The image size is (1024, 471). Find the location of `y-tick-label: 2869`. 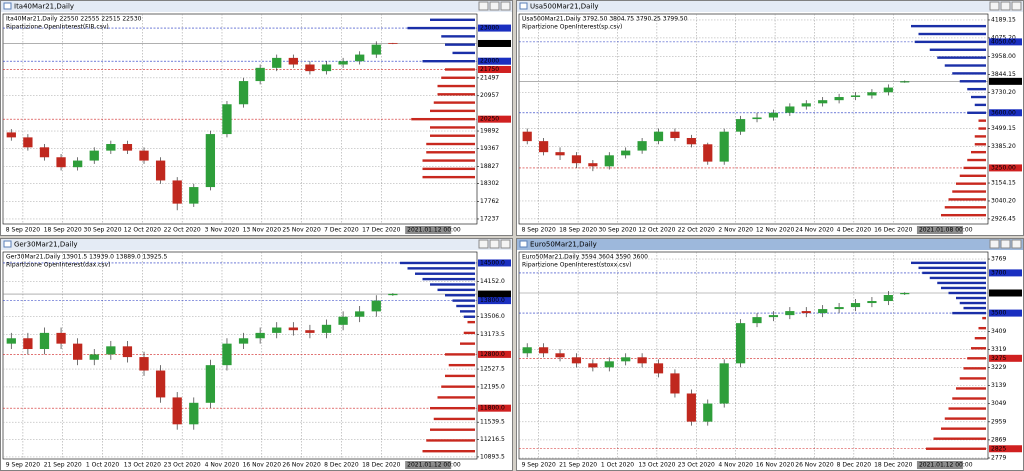

y-tick-label: 2869 is located at coordinates (998, 439).